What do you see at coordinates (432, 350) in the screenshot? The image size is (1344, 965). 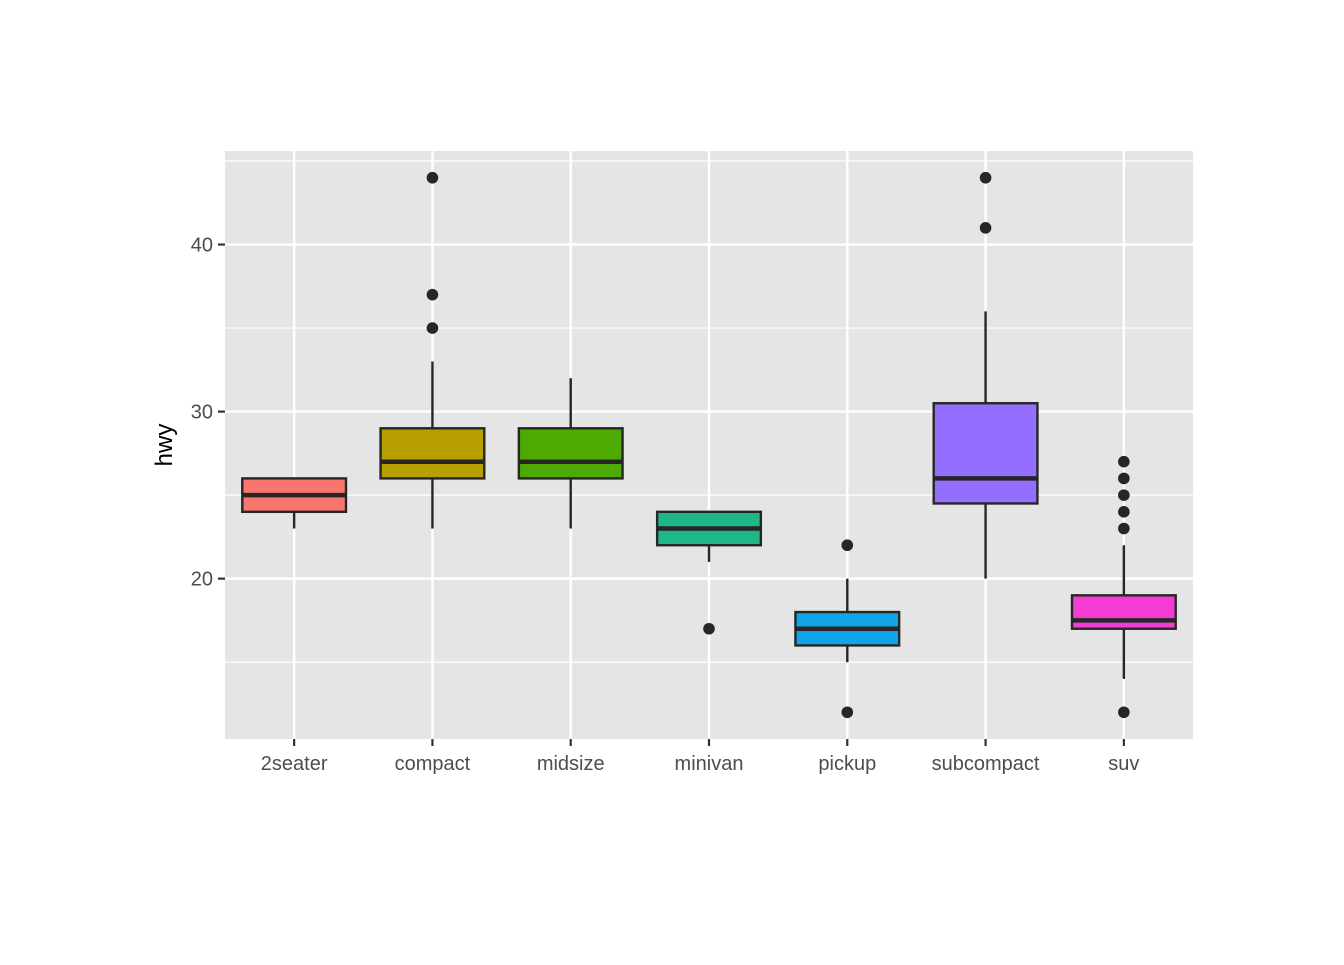 I see `box-compact` at bounding box center [432, 350].